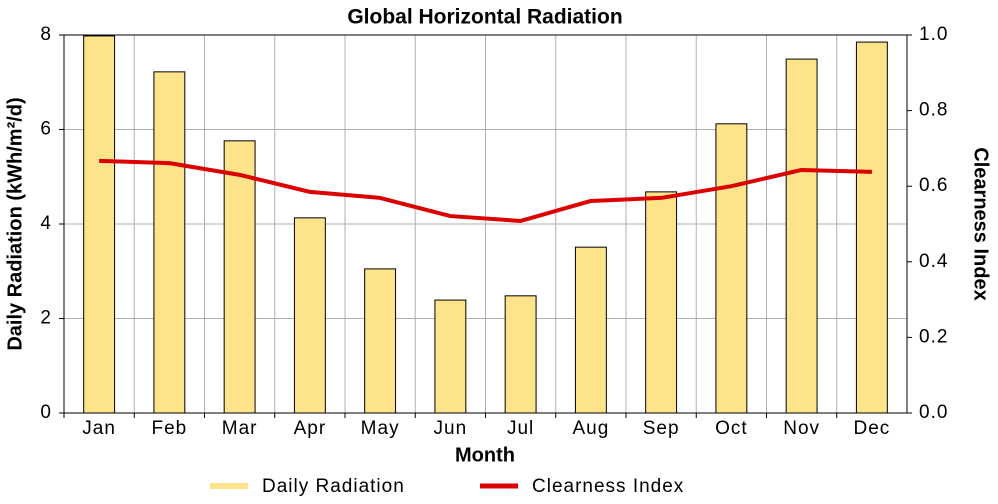 This screenshot has width=998, height=504. Describe the element at coordinates (590, 428) in the screenshot. I see `x-tick-label: Aug` at that location.